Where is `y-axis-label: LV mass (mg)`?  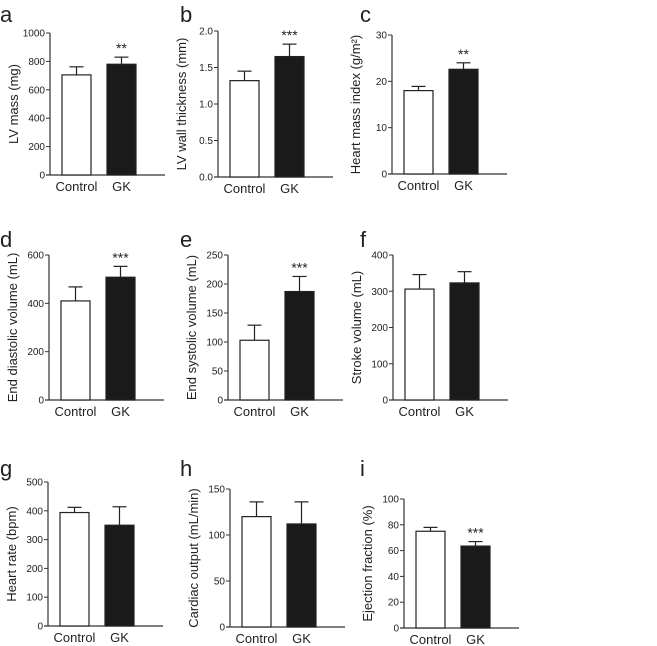
y-axis-label: LV mass (mg) is located at coordinates (13, 104).